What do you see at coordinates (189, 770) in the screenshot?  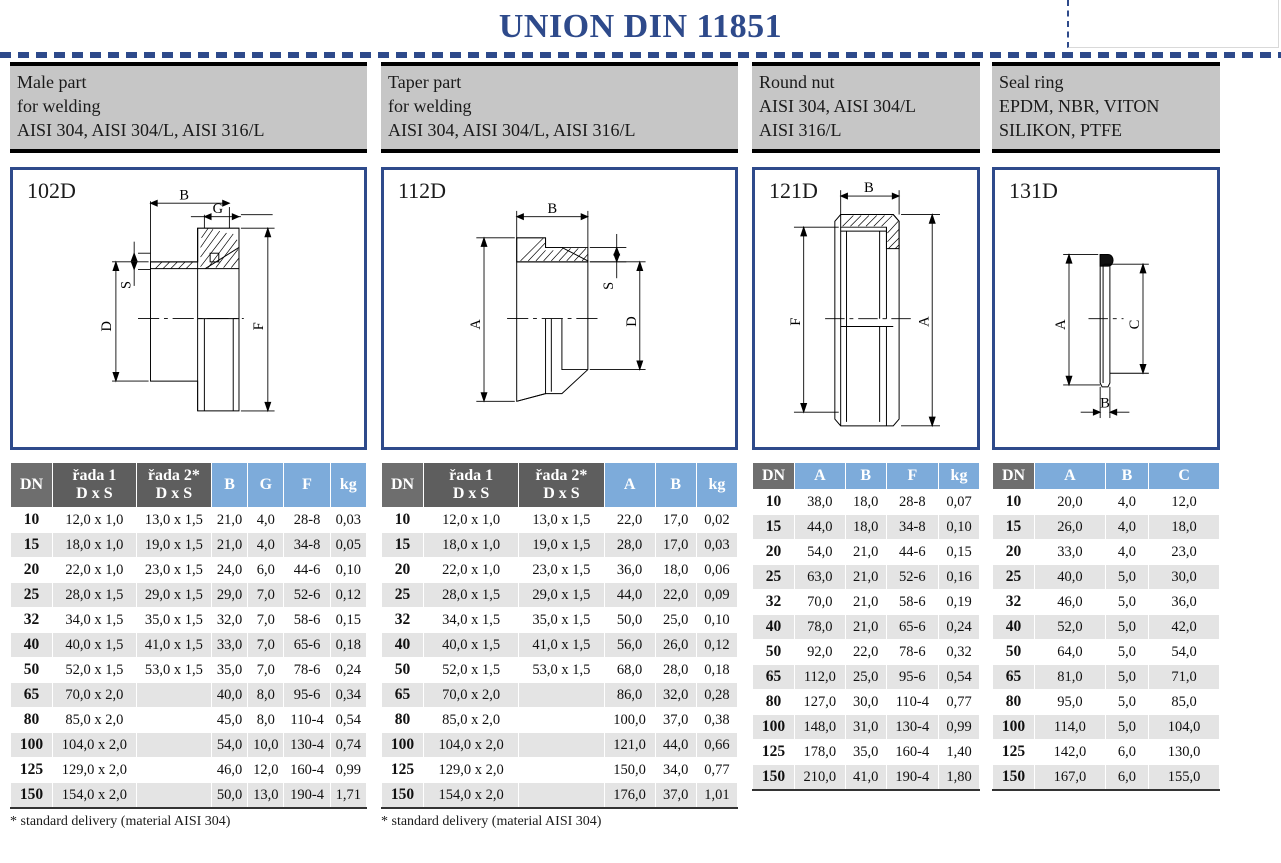 I see `table-row: 125 129,0 x 2,0 46,0 12,0 160-4 0,99` at bounding box center [189, 770].